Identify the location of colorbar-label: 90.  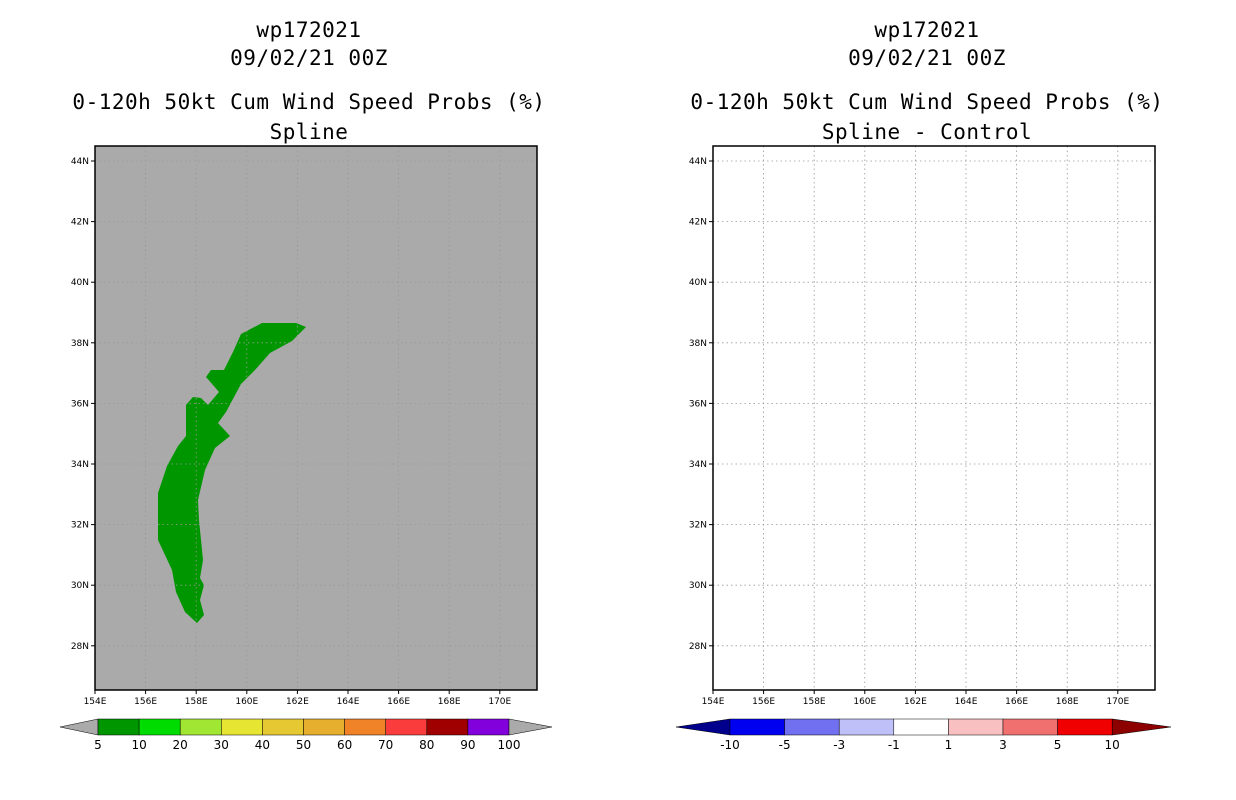
(467, 745).